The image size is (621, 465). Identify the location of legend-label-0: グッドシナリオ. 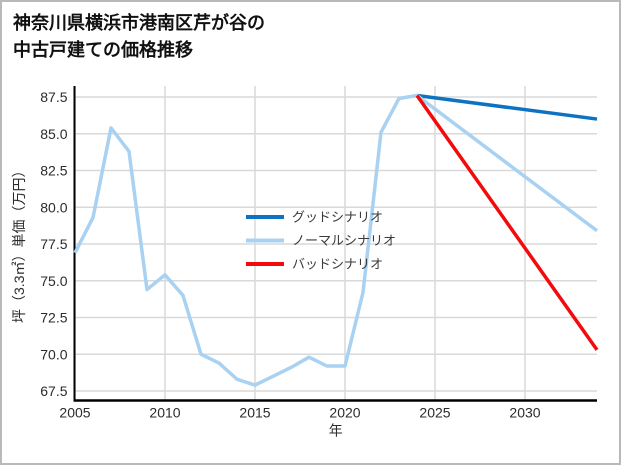
(337, 217).